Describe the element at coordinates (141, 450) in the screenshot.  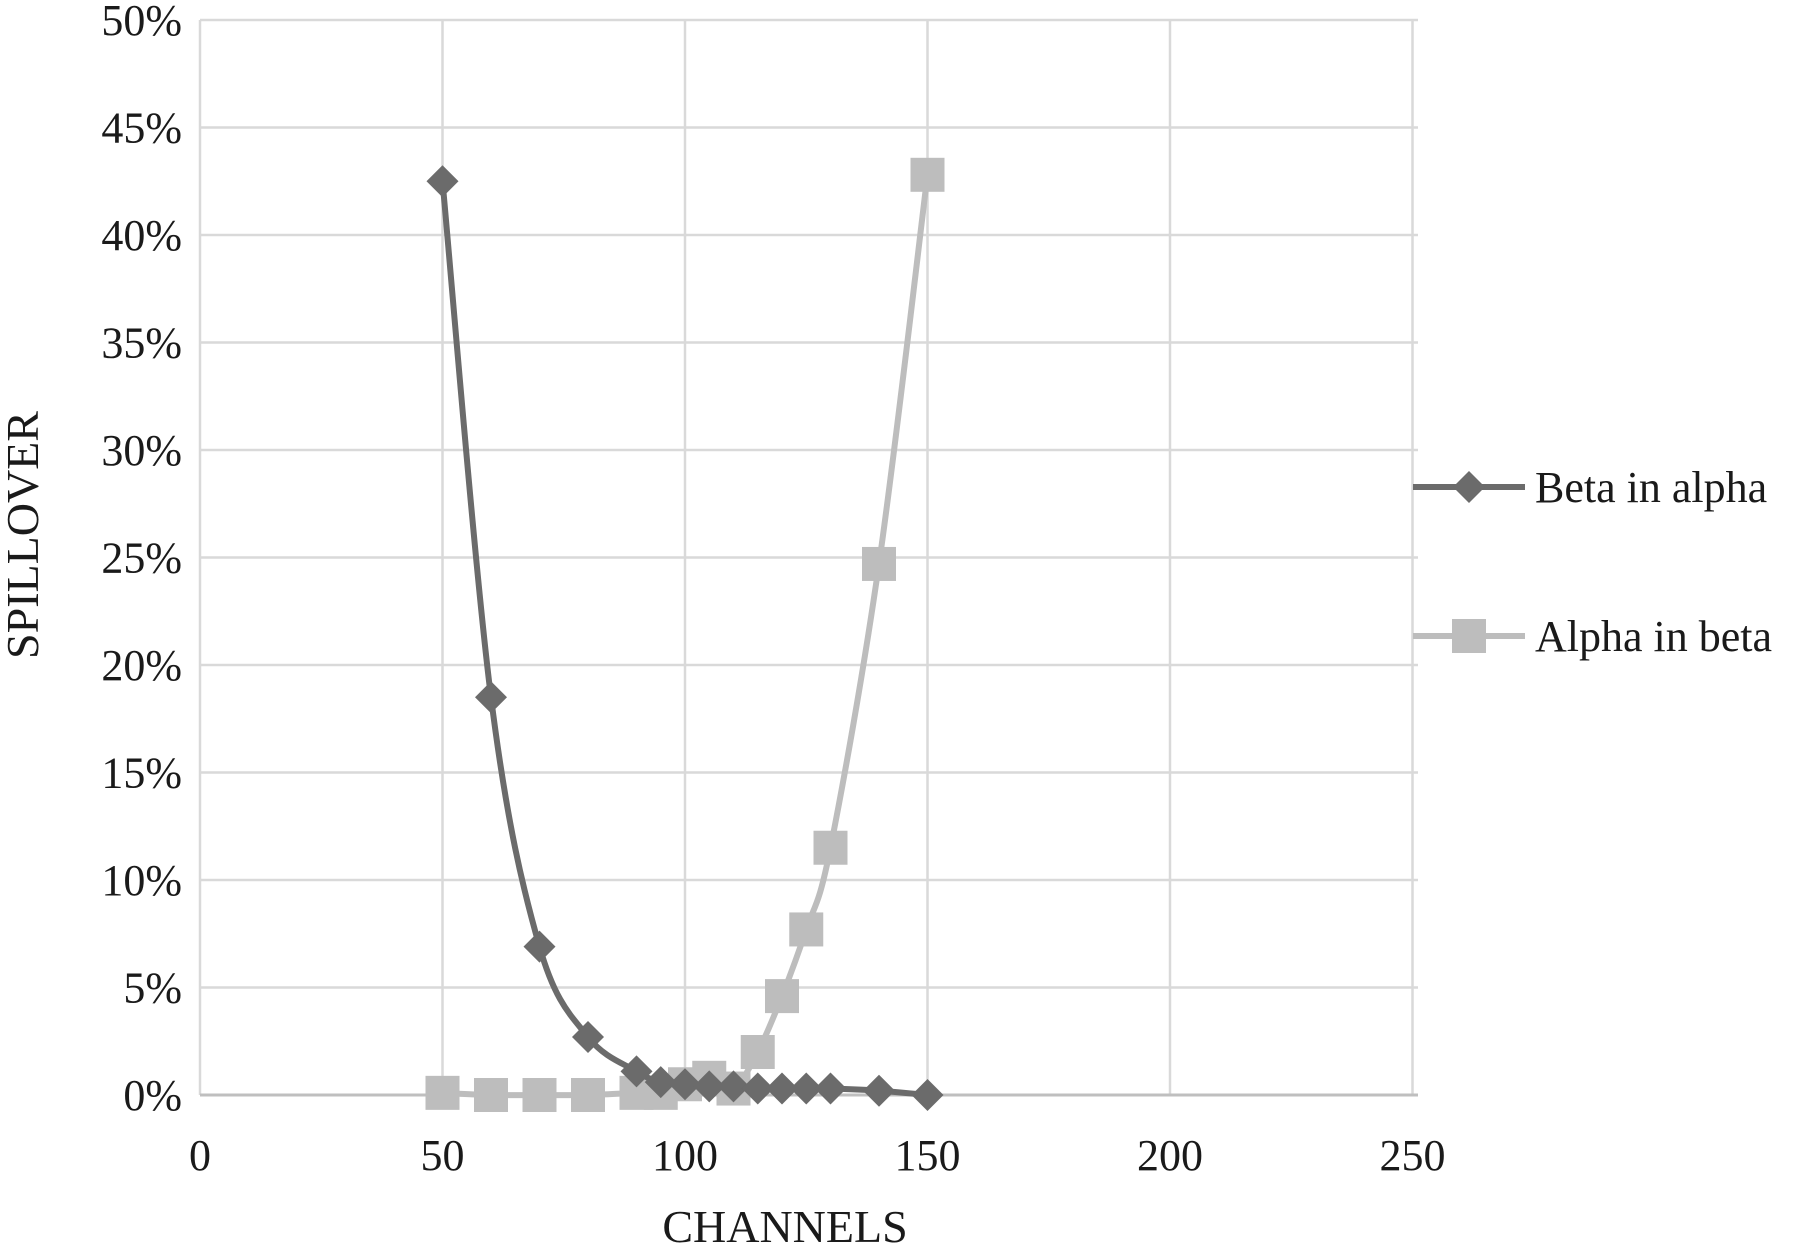
I see `y-tick-label: 30%` at that location.